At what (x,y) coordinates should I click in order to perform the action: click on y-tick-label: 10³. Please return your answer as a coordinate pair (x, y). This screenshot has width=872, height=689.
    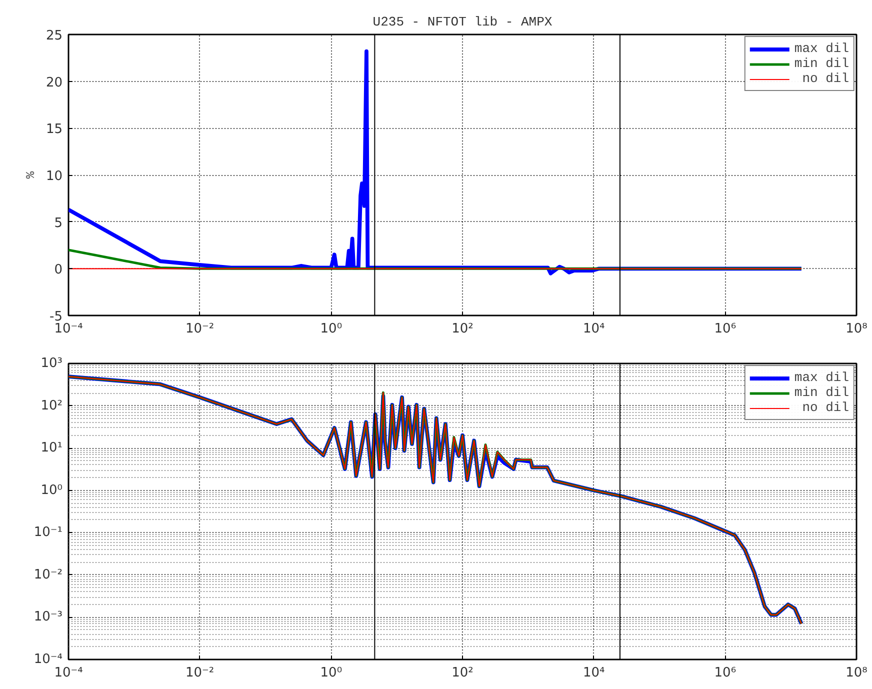
    Looking at the image, I should click on (51, 363).